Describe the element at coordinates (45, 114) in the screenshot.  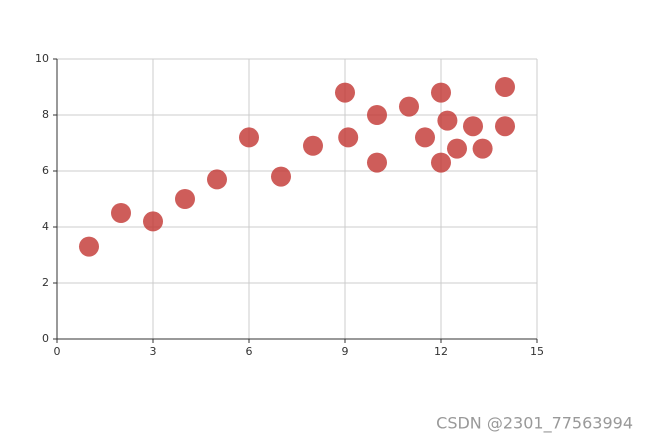
I see `y-tick-label: 8` at that location.